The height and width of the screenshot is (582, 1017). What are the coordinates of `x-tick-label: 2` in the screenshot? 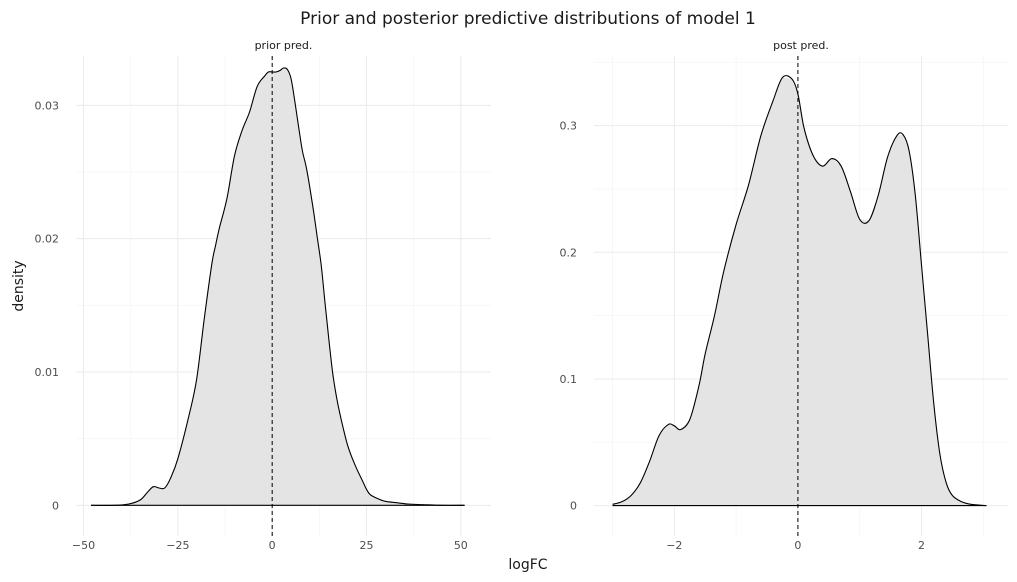 It's located at (921, 545).